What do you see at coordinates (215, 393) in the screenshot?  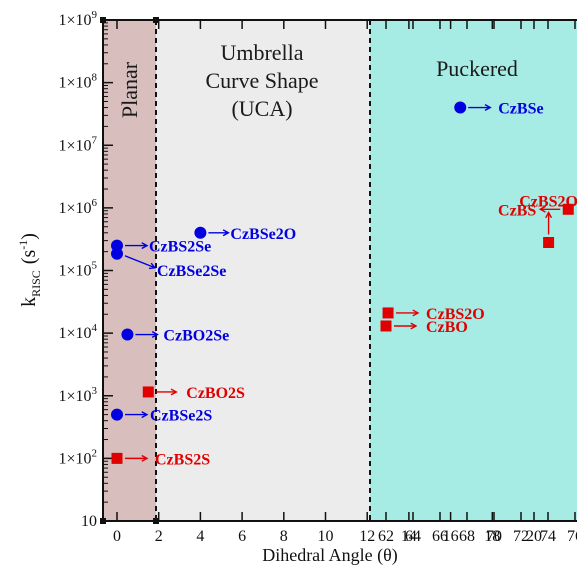 I see `point-label: CzBO2S` at bounding box center [215, 393].